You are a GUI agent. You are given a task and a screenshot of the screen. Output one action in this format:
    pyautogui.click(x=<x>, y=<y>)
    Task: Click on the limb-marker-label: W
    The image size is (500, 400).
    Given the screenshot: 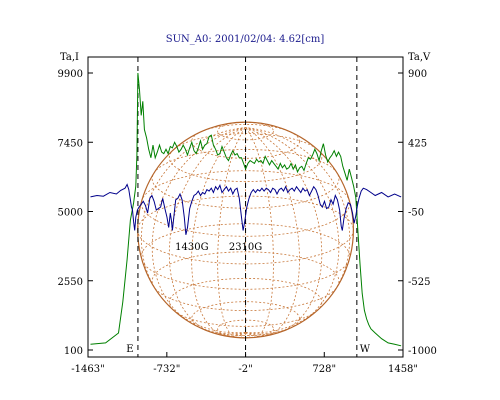 What is the action you would take?
    pyautogui.click(x=365, y=349)
    